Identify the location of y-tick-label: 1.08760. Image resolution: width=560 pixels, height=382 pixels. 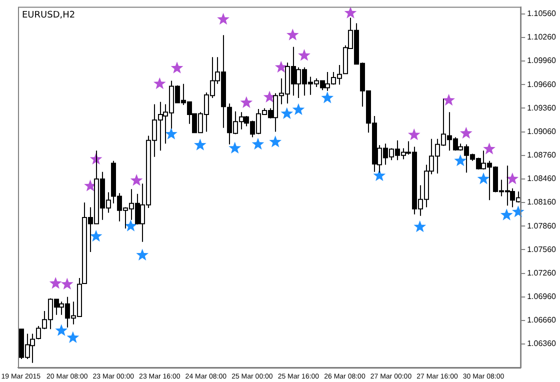
(542, 155).